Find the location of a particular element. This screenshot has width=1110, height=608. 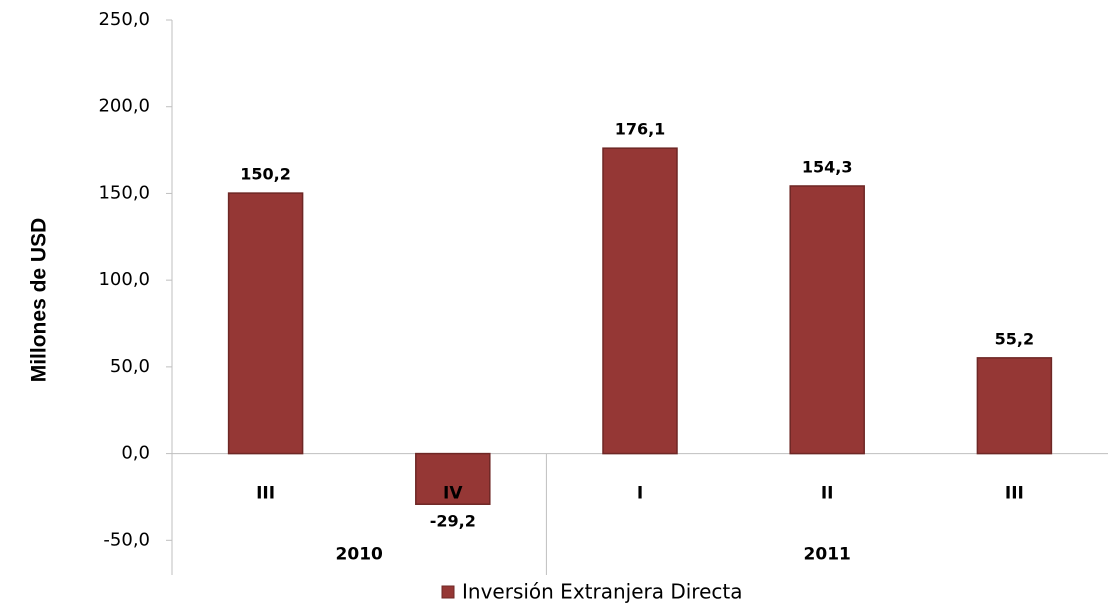

y-tick-label: -50,0 is located at coordinates (126, 539).